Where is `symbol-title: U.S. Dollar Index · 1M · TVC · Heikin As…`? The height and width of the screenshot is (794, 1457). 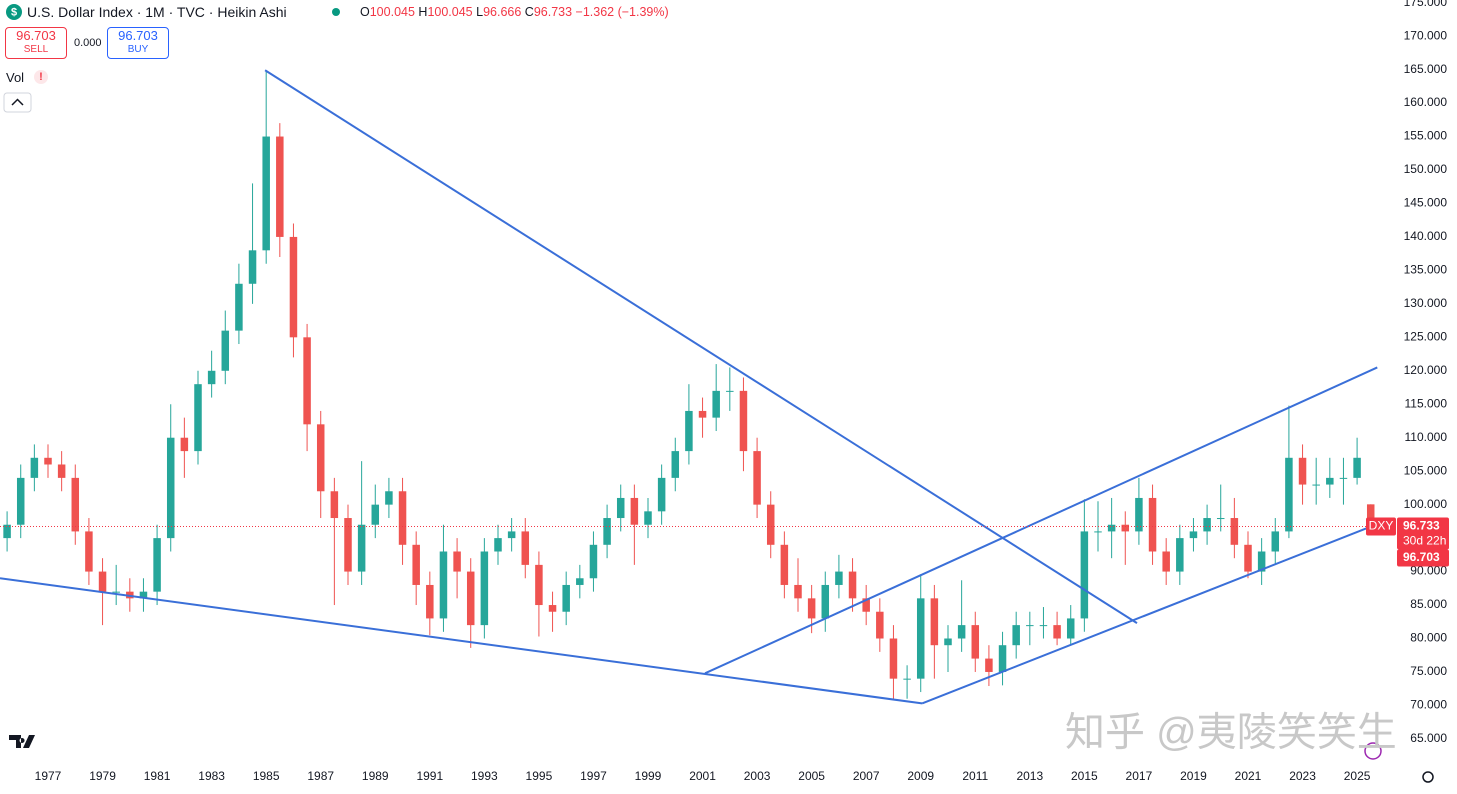 symbol-title: U.S. Dollar Index · 1M · TVC · Heikin As… is located at coordinates (157, 12).